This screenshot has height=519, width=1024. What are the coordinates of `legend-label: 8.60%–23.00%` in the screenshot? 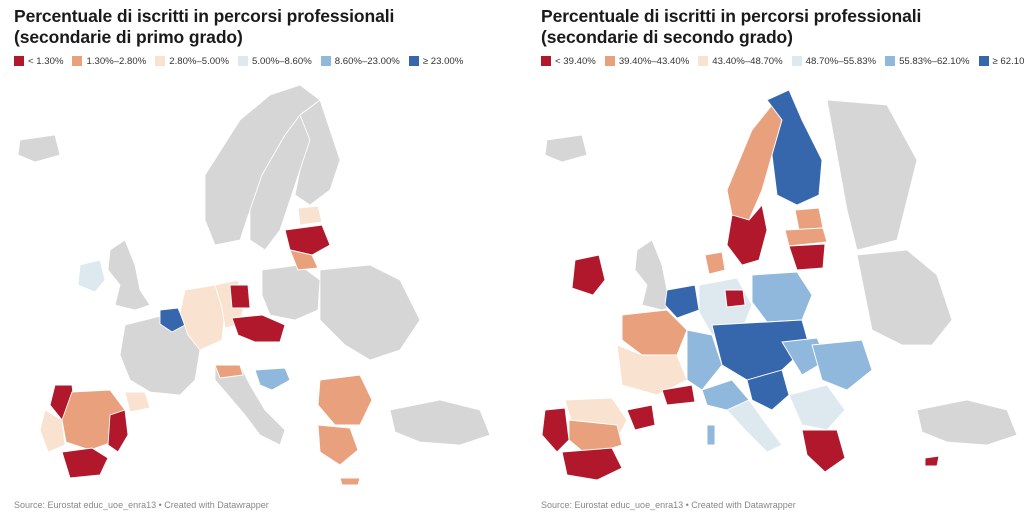 It's located at (367, 61).